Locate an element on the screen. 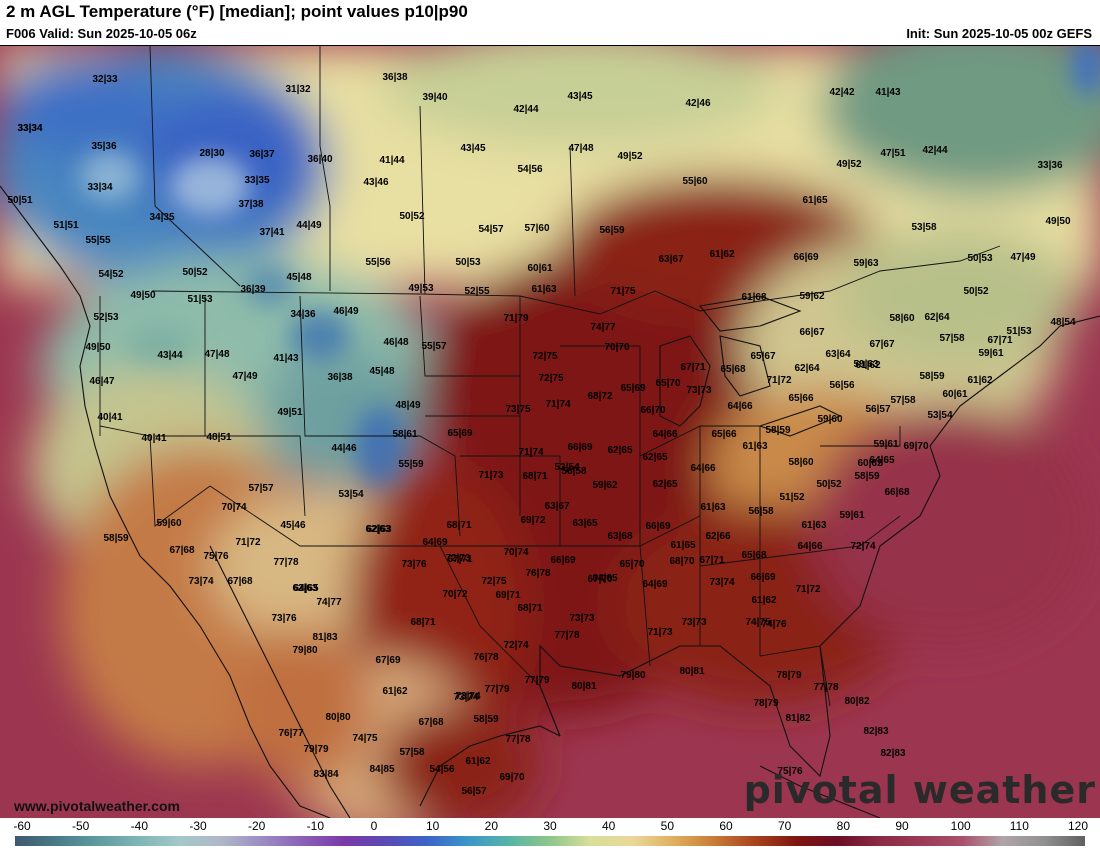  color-bar-tick: -30 is located at coordinates (198, 826).